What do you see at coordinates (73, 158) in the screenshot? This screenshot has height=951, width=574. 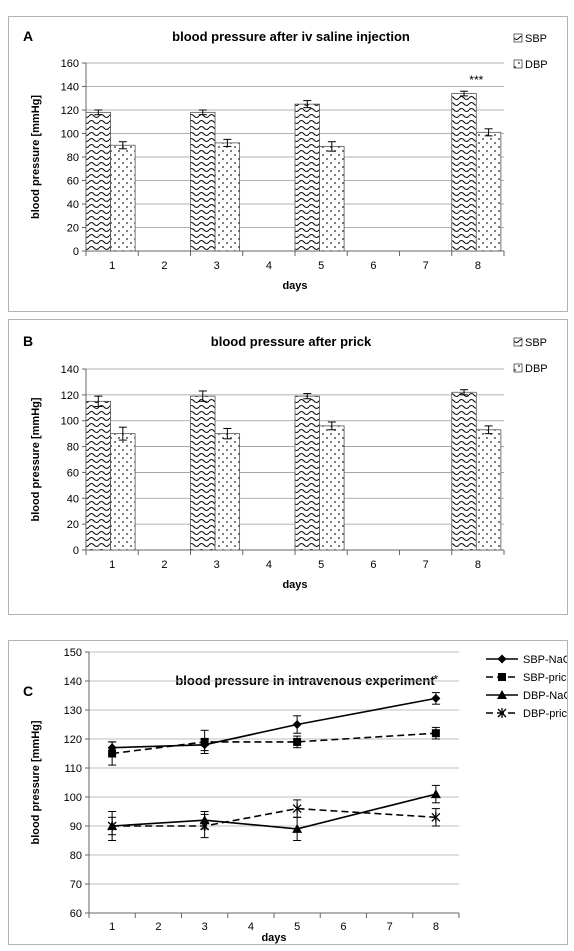 I see `y-tick-label: 80` at bounding box center [73, 158].